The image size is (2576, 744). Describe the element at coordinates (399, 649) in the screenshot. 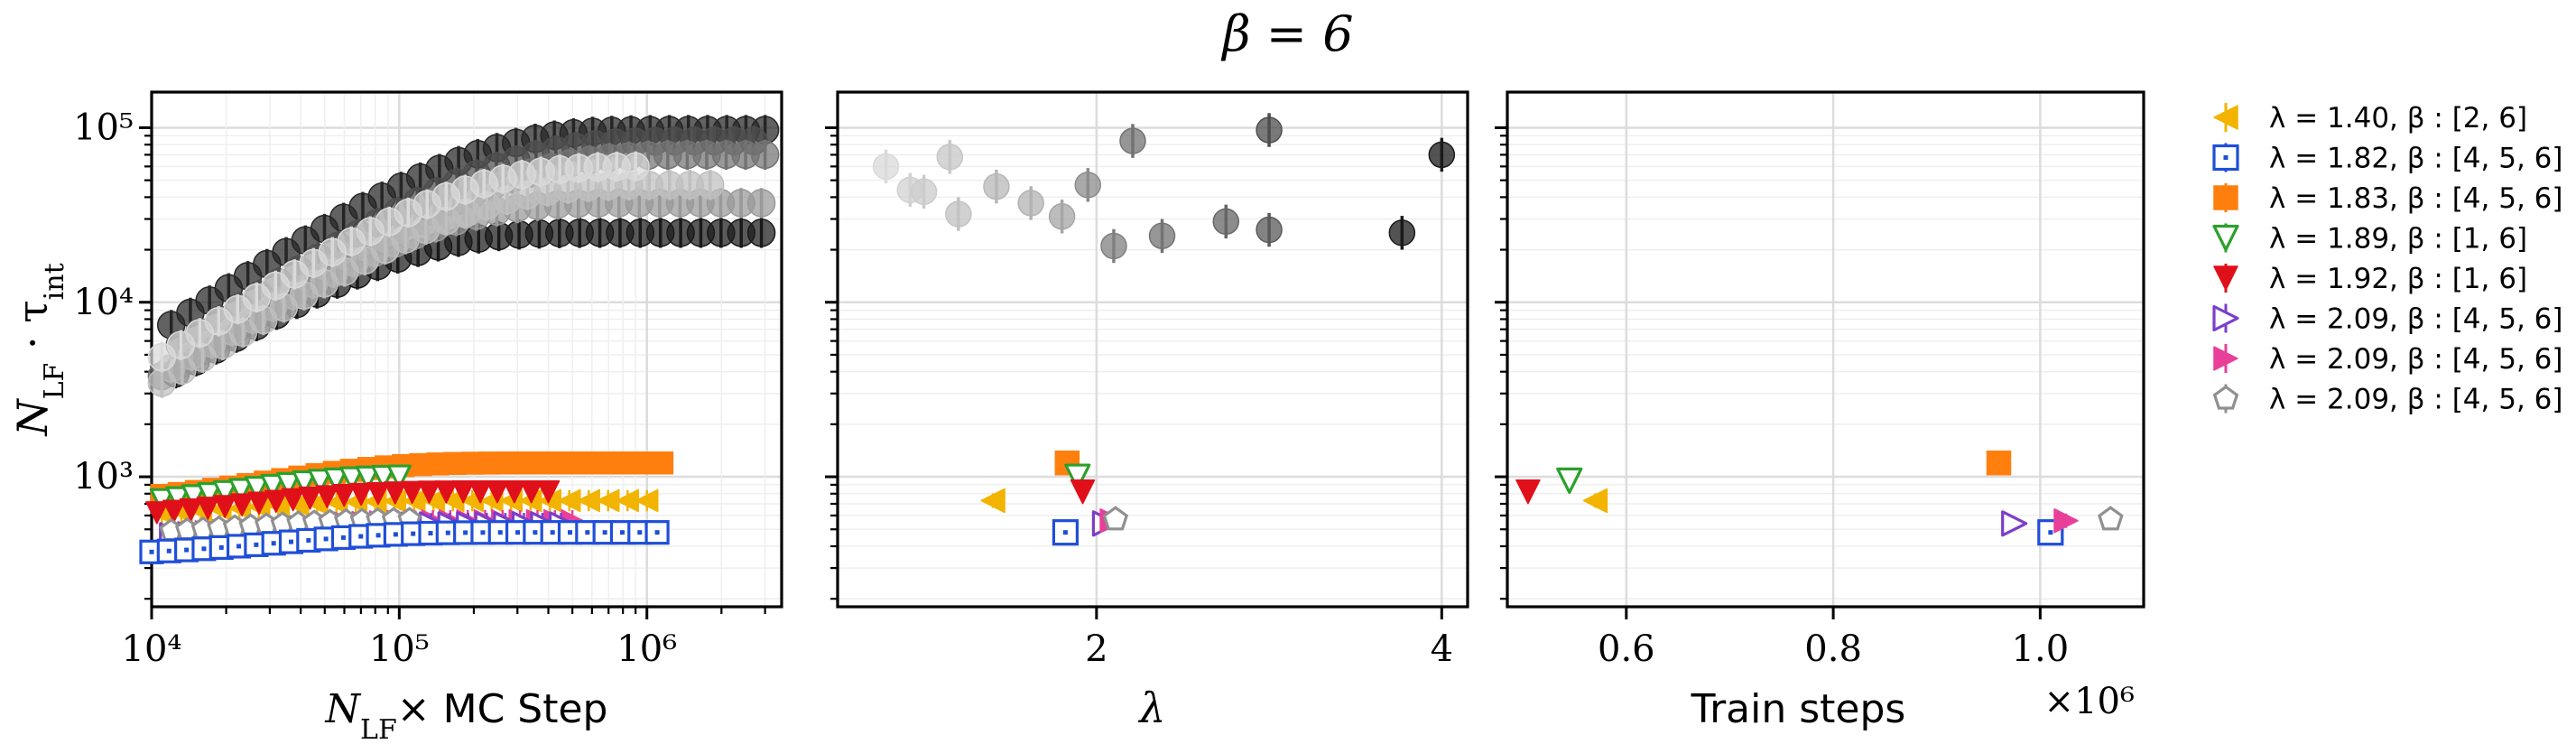

I see `left-x-tick-label: 10⁵` at that location.